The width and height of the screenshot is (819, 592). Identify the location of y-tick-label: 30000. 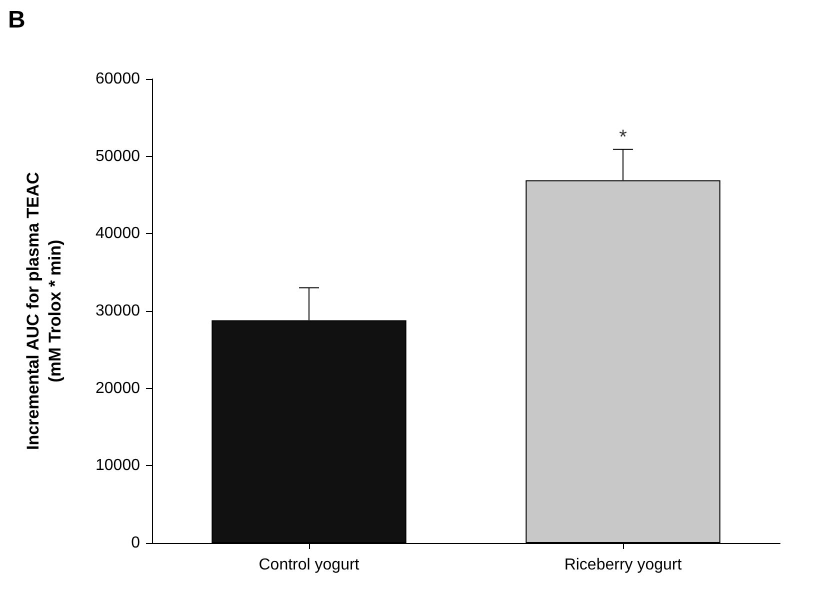
(118, 311).